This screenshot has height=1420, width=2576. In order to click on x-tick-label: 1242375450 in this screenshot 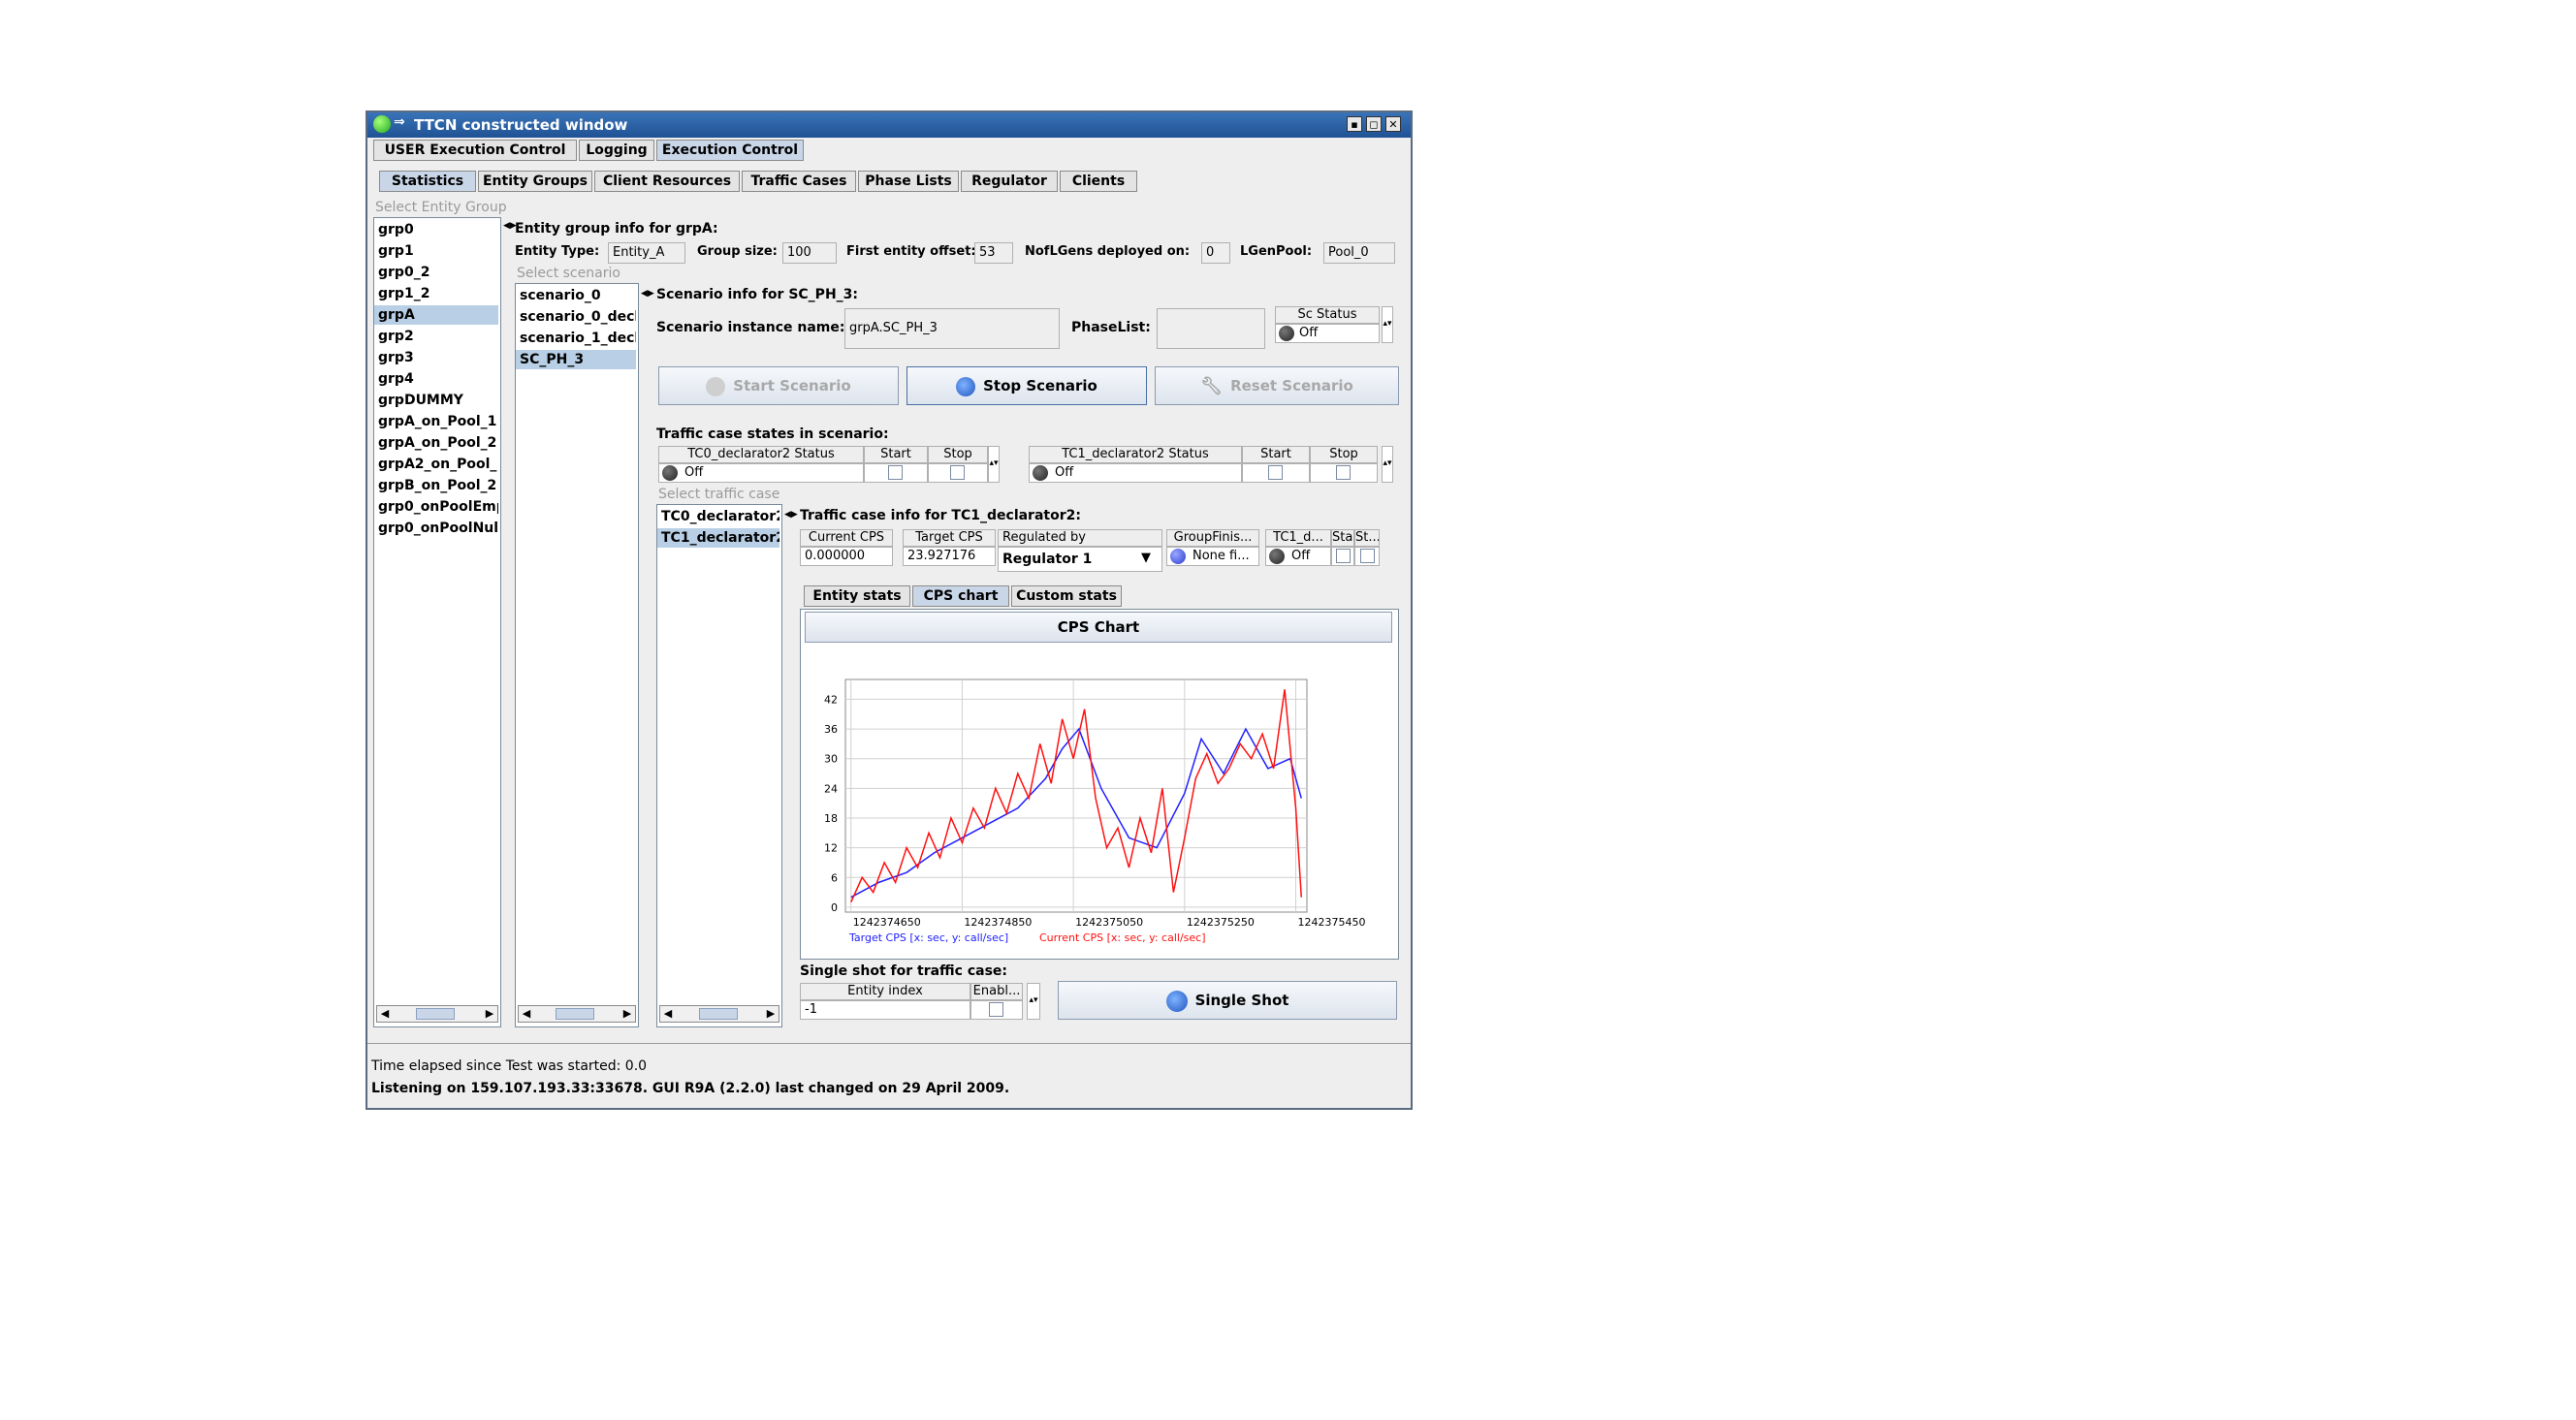, I will do `click(1332, 923)`.